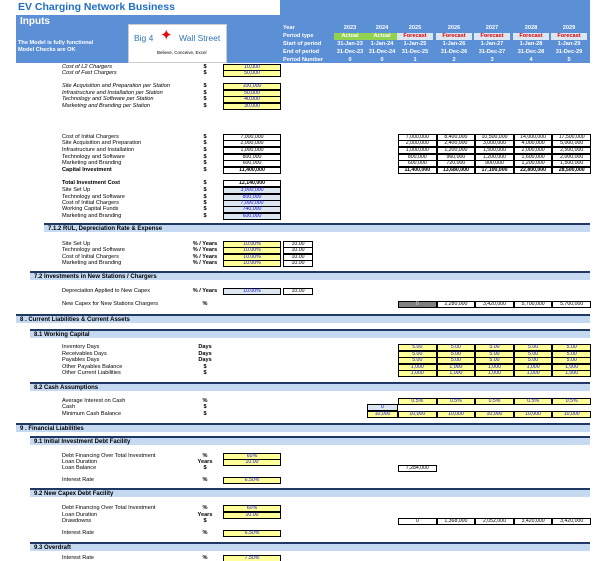 The height and width of the screenshot is (561, 600). Describe the element at coordinates (494, 521) in the screenshot. I see `period-cell: 2,052,000` at that location.